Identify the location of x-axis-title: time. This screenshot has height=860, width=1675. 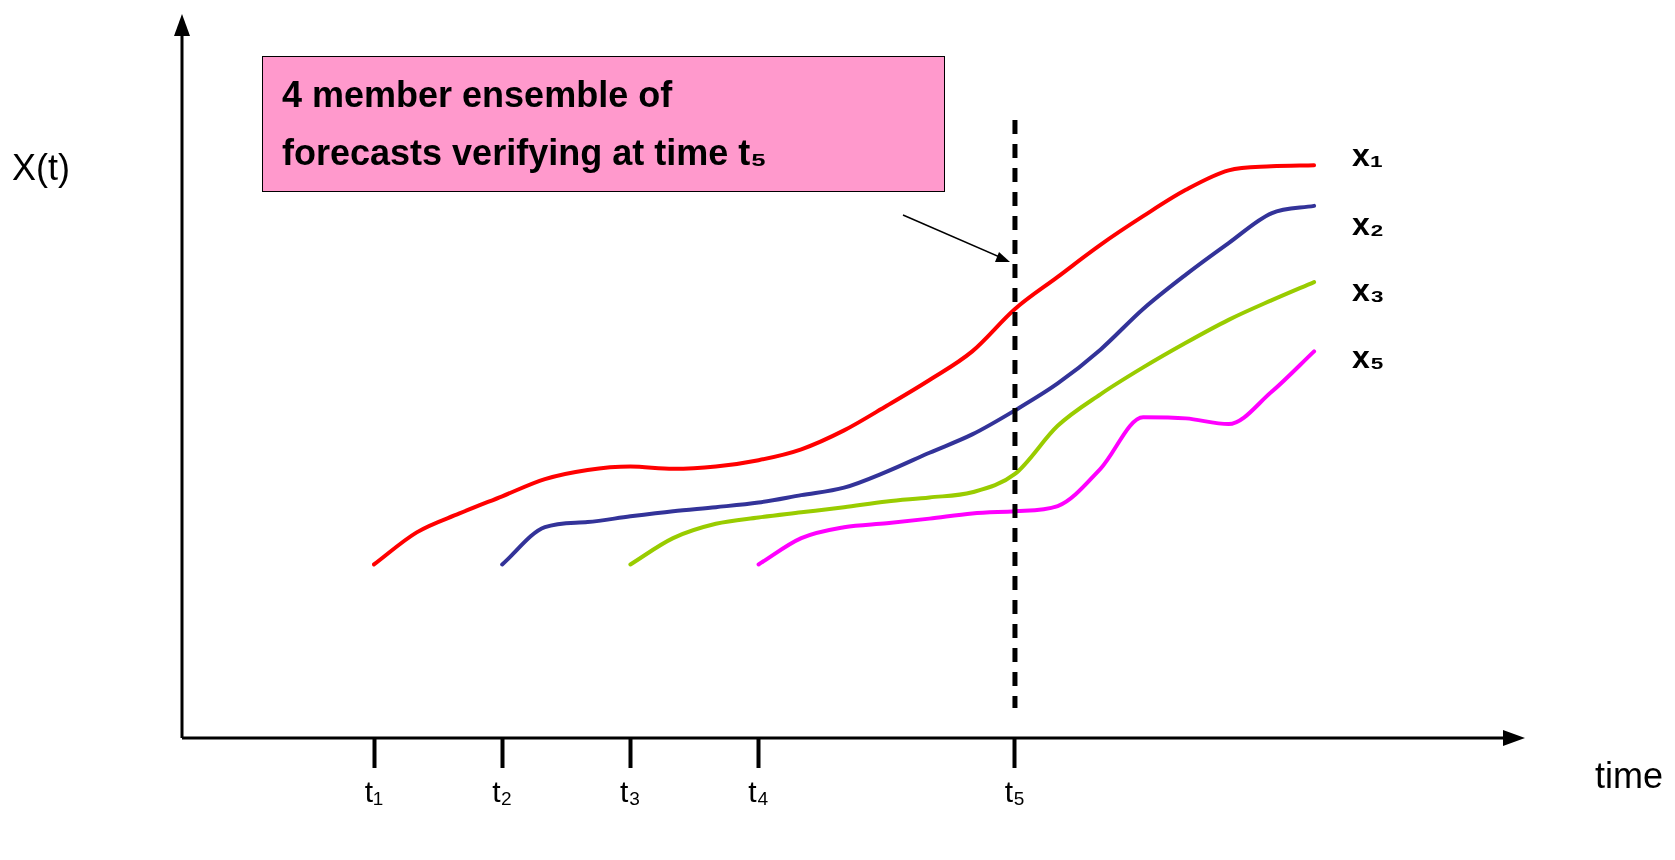
(1628, 775).